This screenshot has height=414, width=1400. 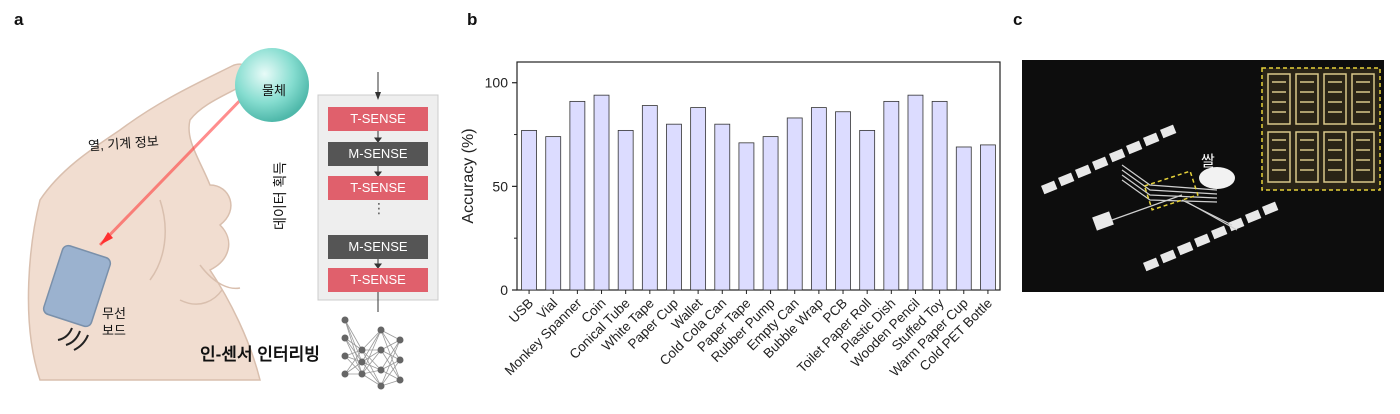 I want to click on sense-block-1: T-SENSE, so click(x=378, y=119).